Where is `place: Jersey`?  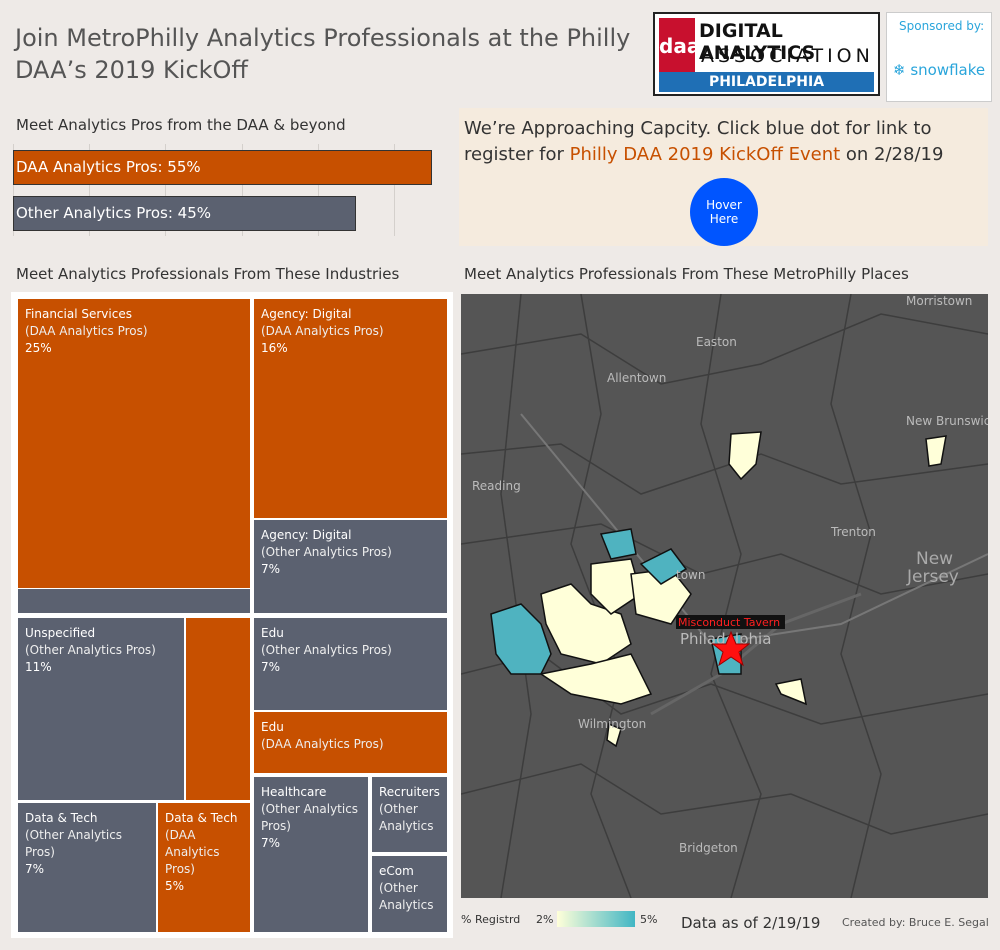 place: Jersey is located at coordinates (932, 577).